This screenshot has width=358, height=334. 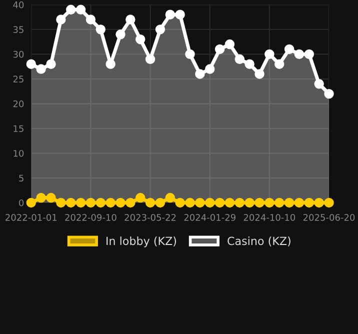 What do you see at coordinates (210, 217) in the screenshot?
I see `x-tick-label: 2024-01-29` at bounding box center [210, 217].